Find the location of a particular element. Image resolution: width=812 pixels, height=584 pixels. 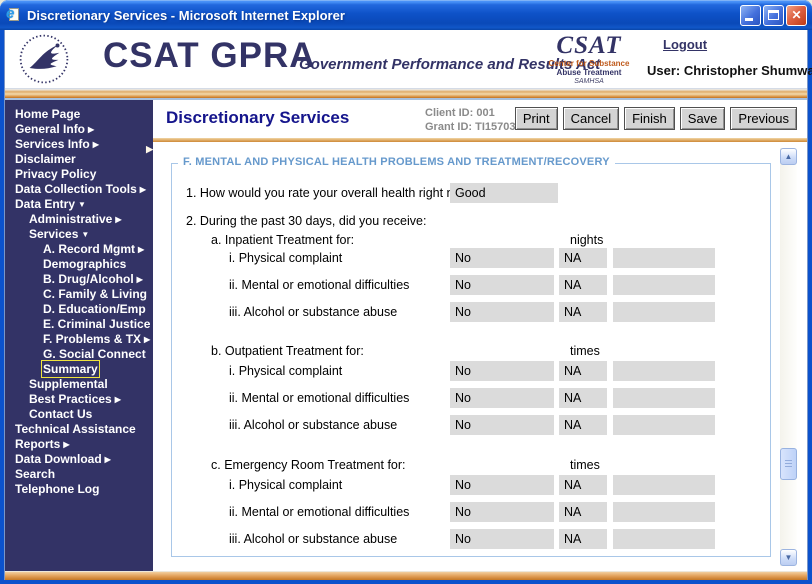

sidebar-item-best-practices: Best Practices ▶ is located at coordinates (75, 399).